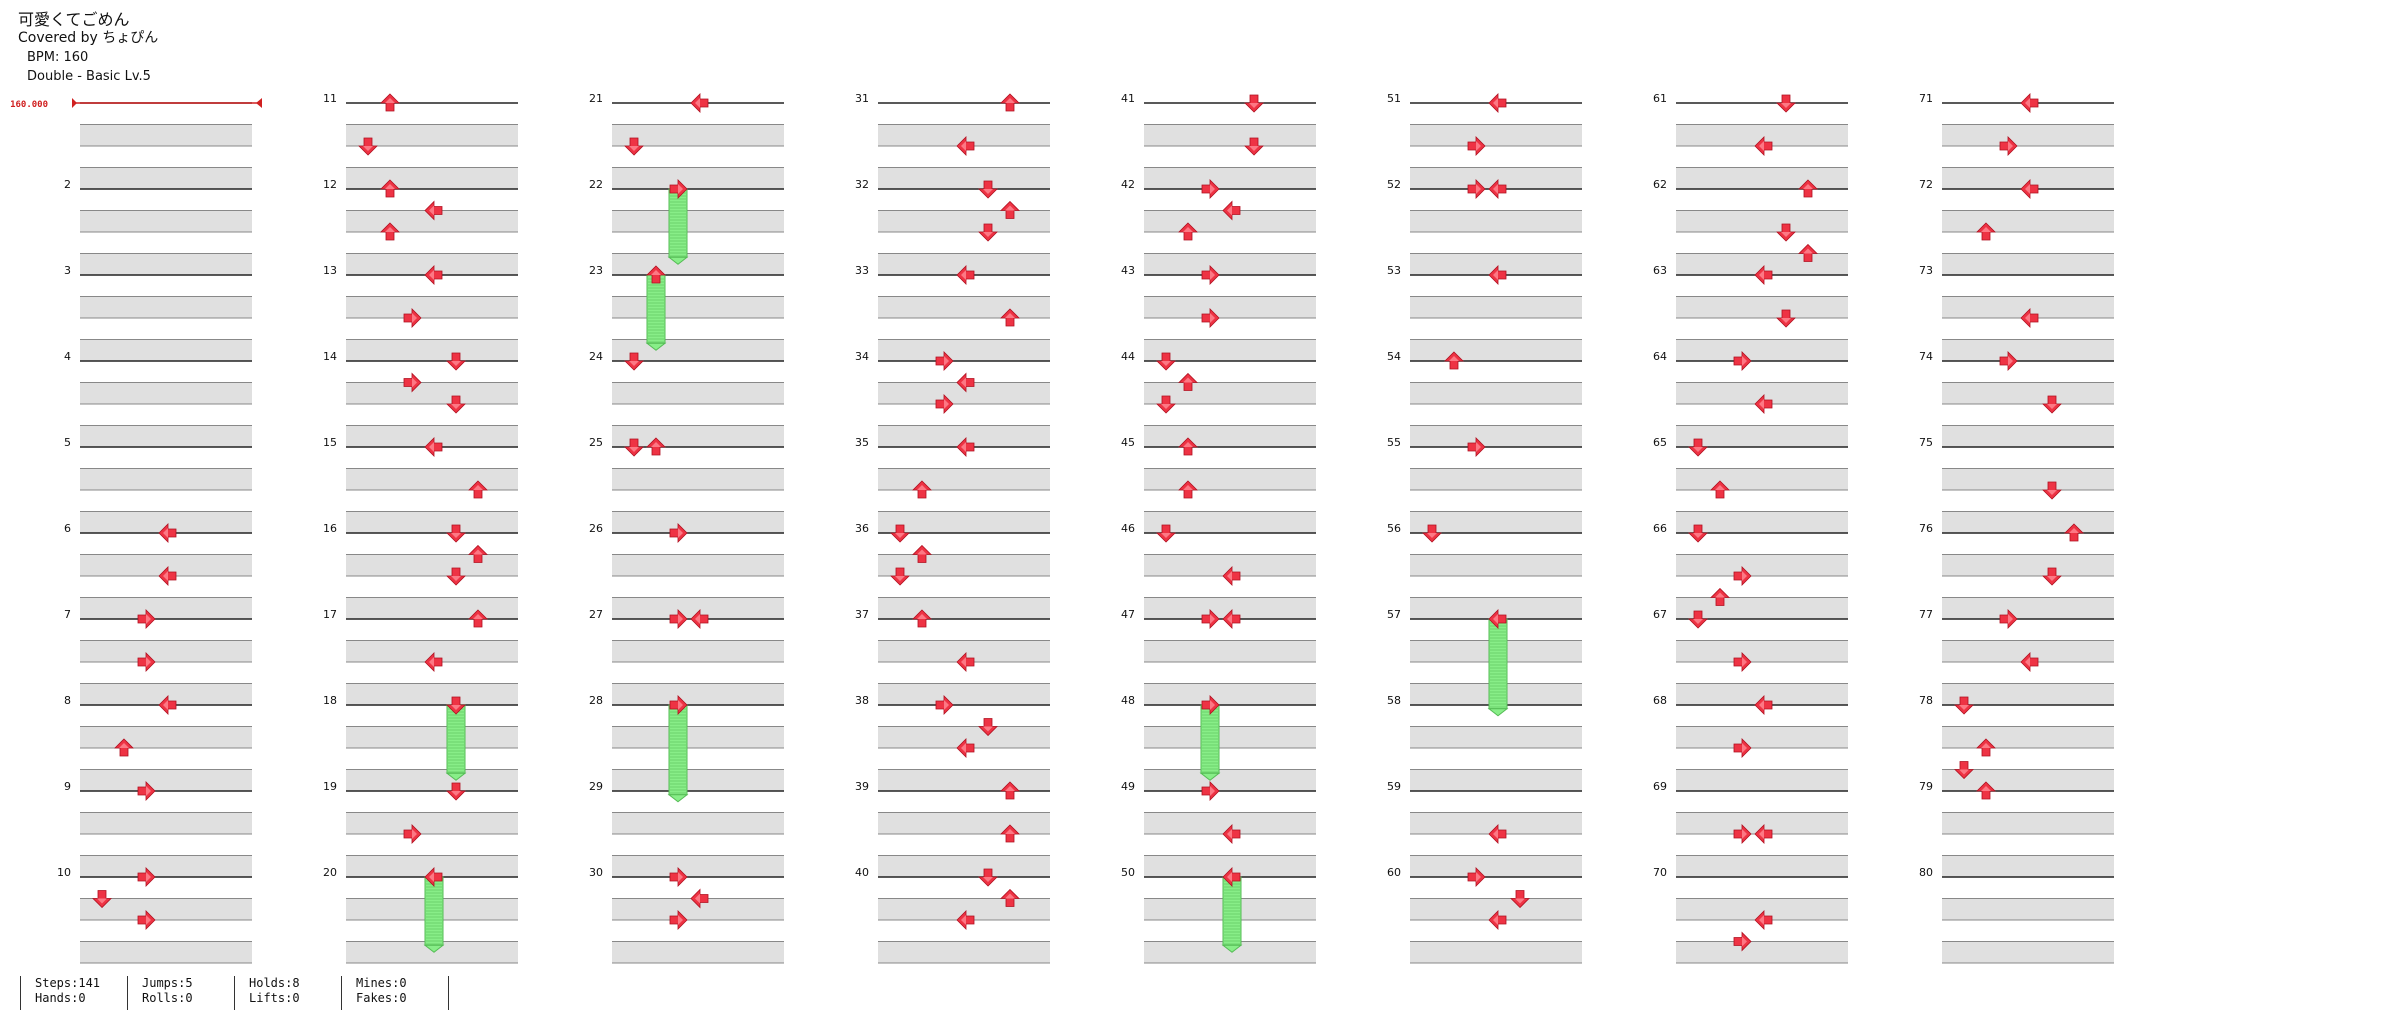 This screenshot has height=1024, width=2384. Describe the element at coordinates (686, 140) in the screenshot. I see `measure-21: 21` at that location.